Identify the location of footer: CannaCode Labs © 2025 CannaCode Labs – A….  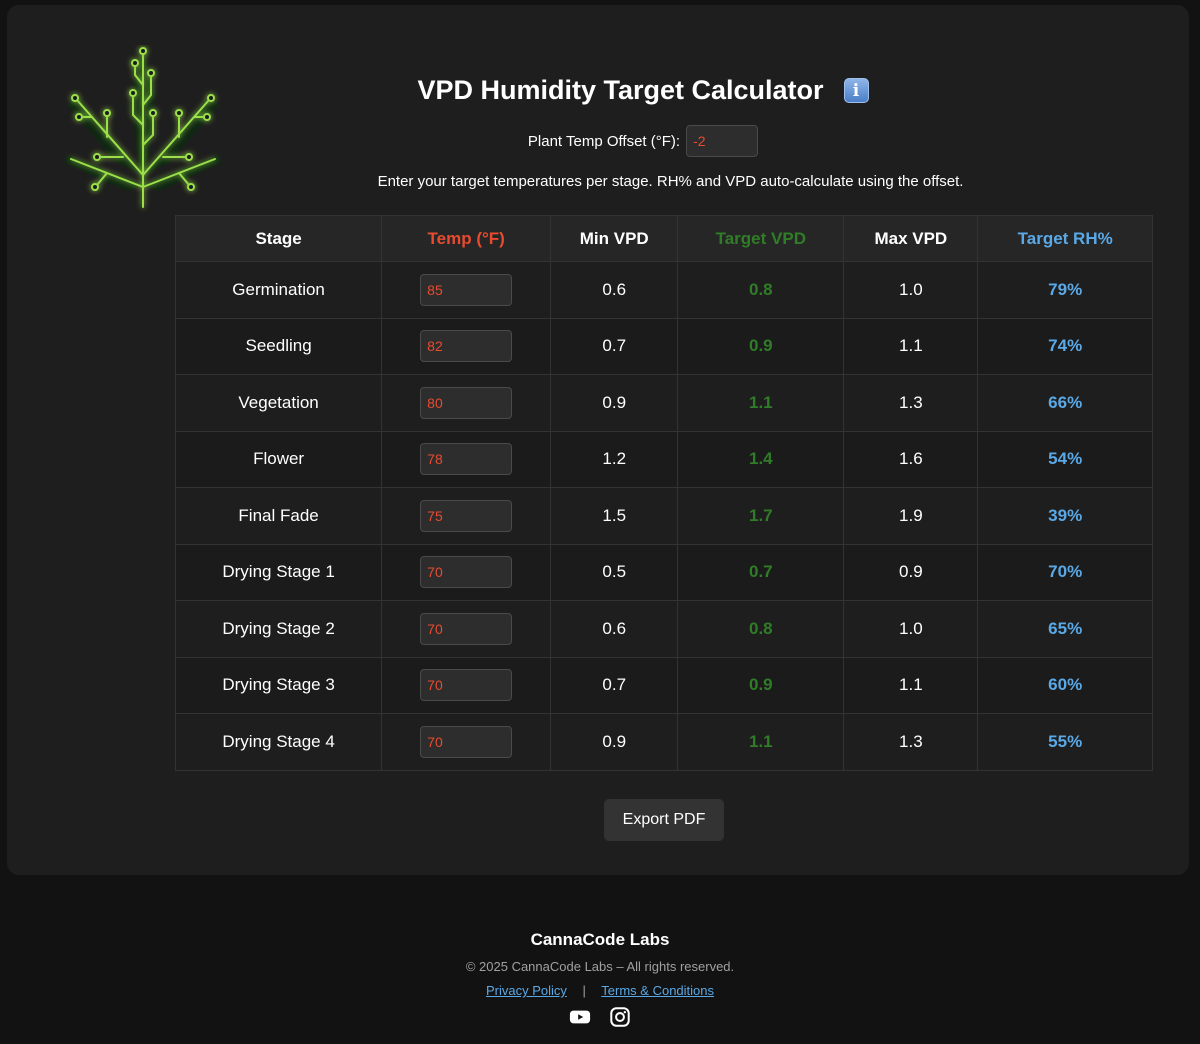
(600, 979).